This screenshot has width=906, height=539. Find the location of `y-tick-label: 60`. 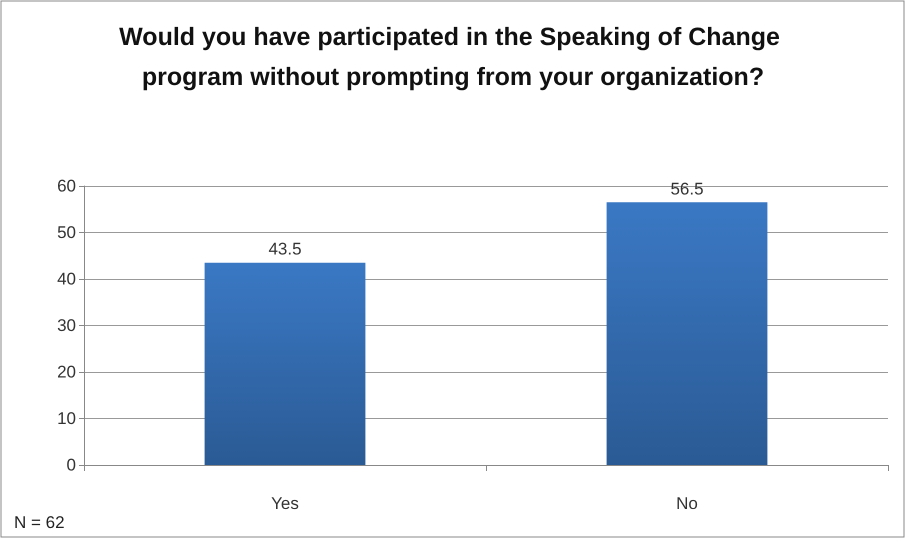

y-tick-label: 60 is located at coordinates (66, 186).